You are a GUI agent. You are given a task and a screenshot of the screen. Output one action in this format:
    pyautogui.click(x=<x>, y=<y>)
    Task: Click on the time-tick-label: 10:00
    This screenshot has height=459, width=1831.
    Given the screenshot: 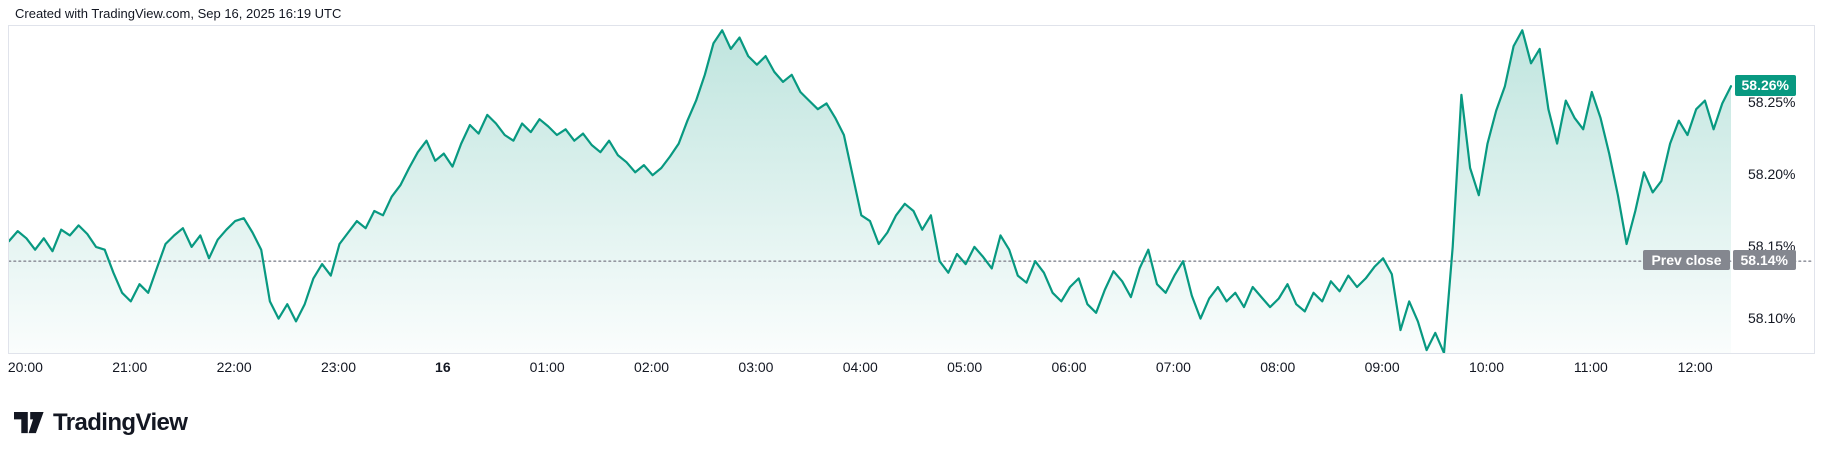 What is the action you would take?
    pyautogui.click(x=1486, y=367)
    